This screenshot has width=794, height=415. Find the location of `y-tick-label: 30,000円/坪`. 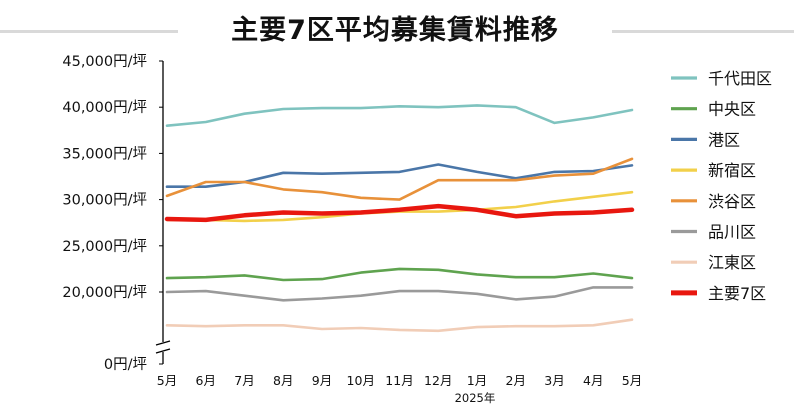

y-tick-label: 30,000円/坪 is located at coordinates (104, 200).